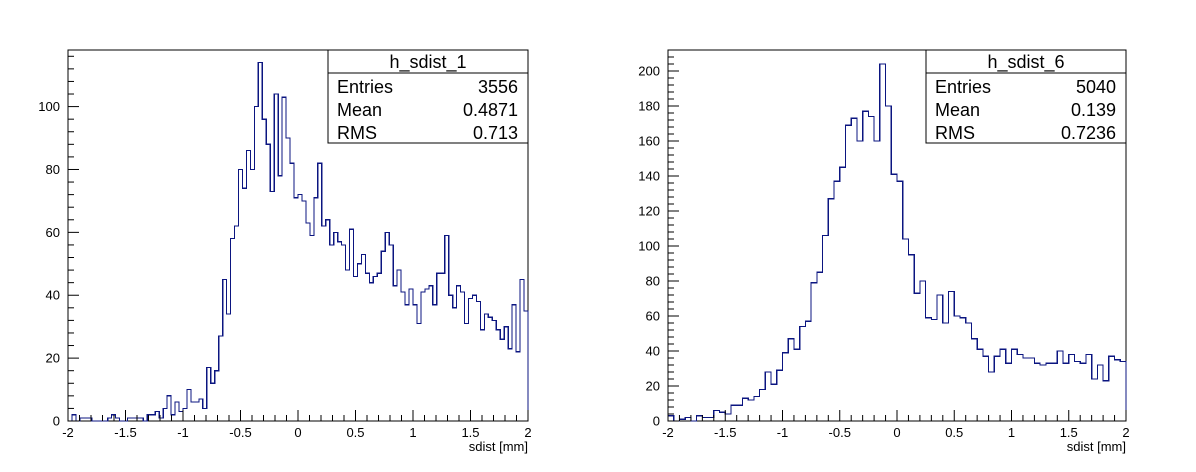 This screenshot has height=472, width=1196. Describe the element at coordinates (649, 106) in the screenshot. I see `y-tick-label: 180` at that location.